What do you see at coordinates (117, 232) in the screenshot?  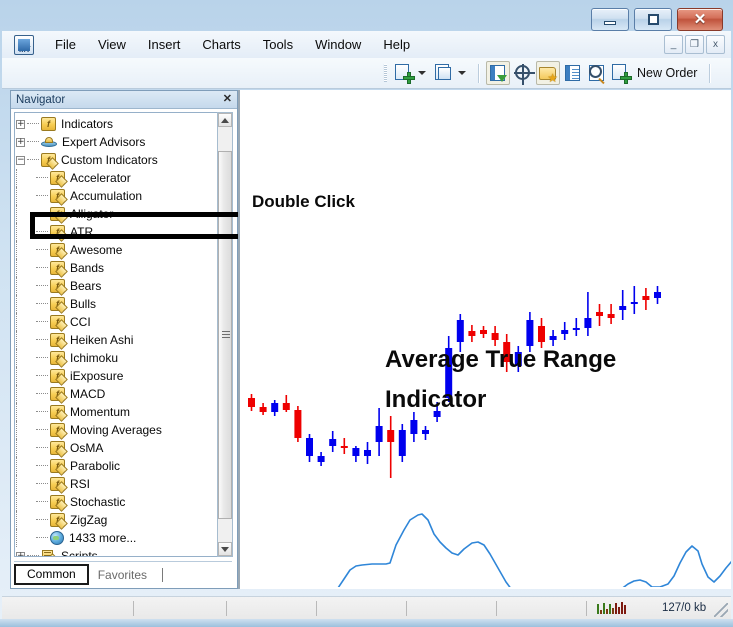 I see `tree-item-atr: f ATR` at bounding box center [117, 232].